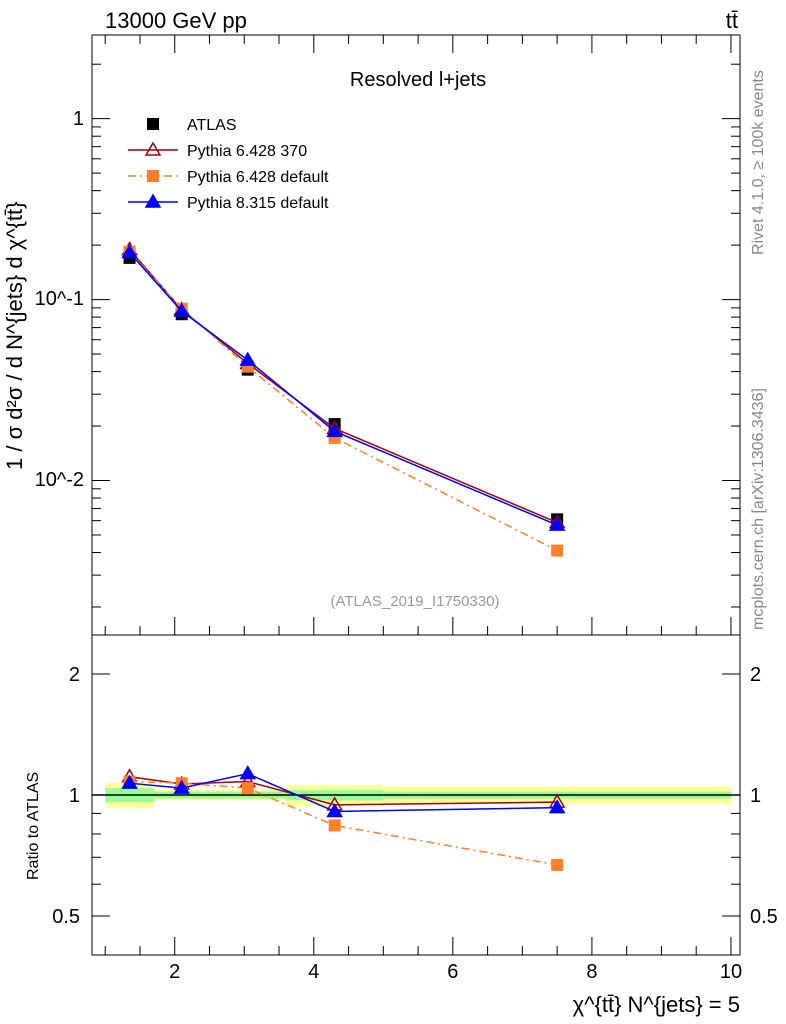 This screenshot has height=1024, width=786. Describe the element at coordinates (258, 177) in the screenshot. I see `legend-label: Pythia 6.428 default` at that location.